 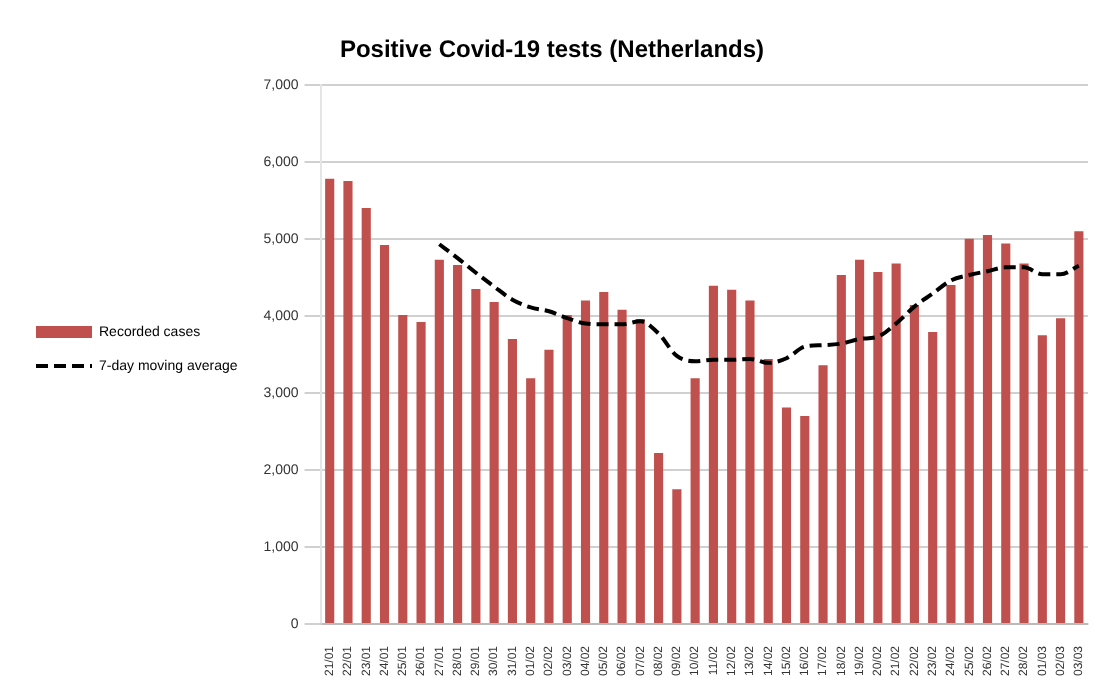 What do you see at coordinates (552, 49) in the screenshot?
I see `chart-title: Positive Covid-19 tests (Netherlands)` at bounding box center [552, 49].